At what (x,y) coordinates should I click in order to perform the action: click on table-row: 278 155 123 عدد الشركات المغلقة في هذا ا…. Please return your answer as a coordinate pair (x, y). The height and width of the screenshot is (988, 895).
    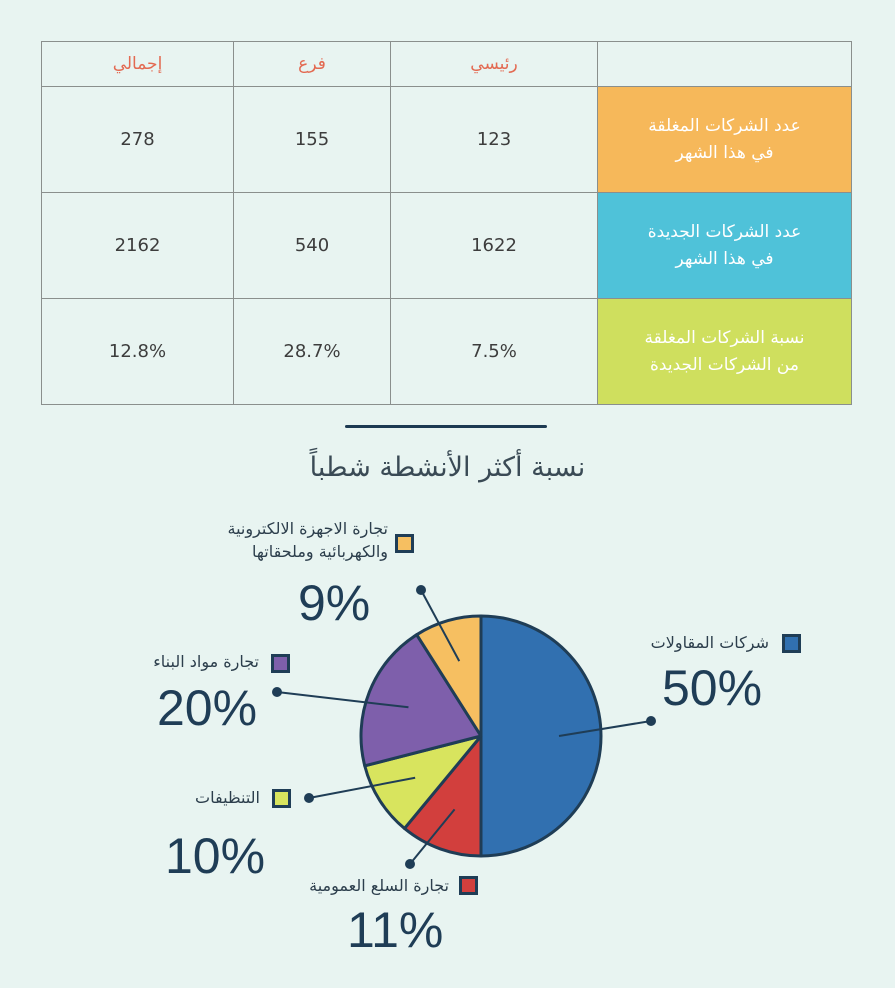
    Looking at the image, I should click on (446, 139).